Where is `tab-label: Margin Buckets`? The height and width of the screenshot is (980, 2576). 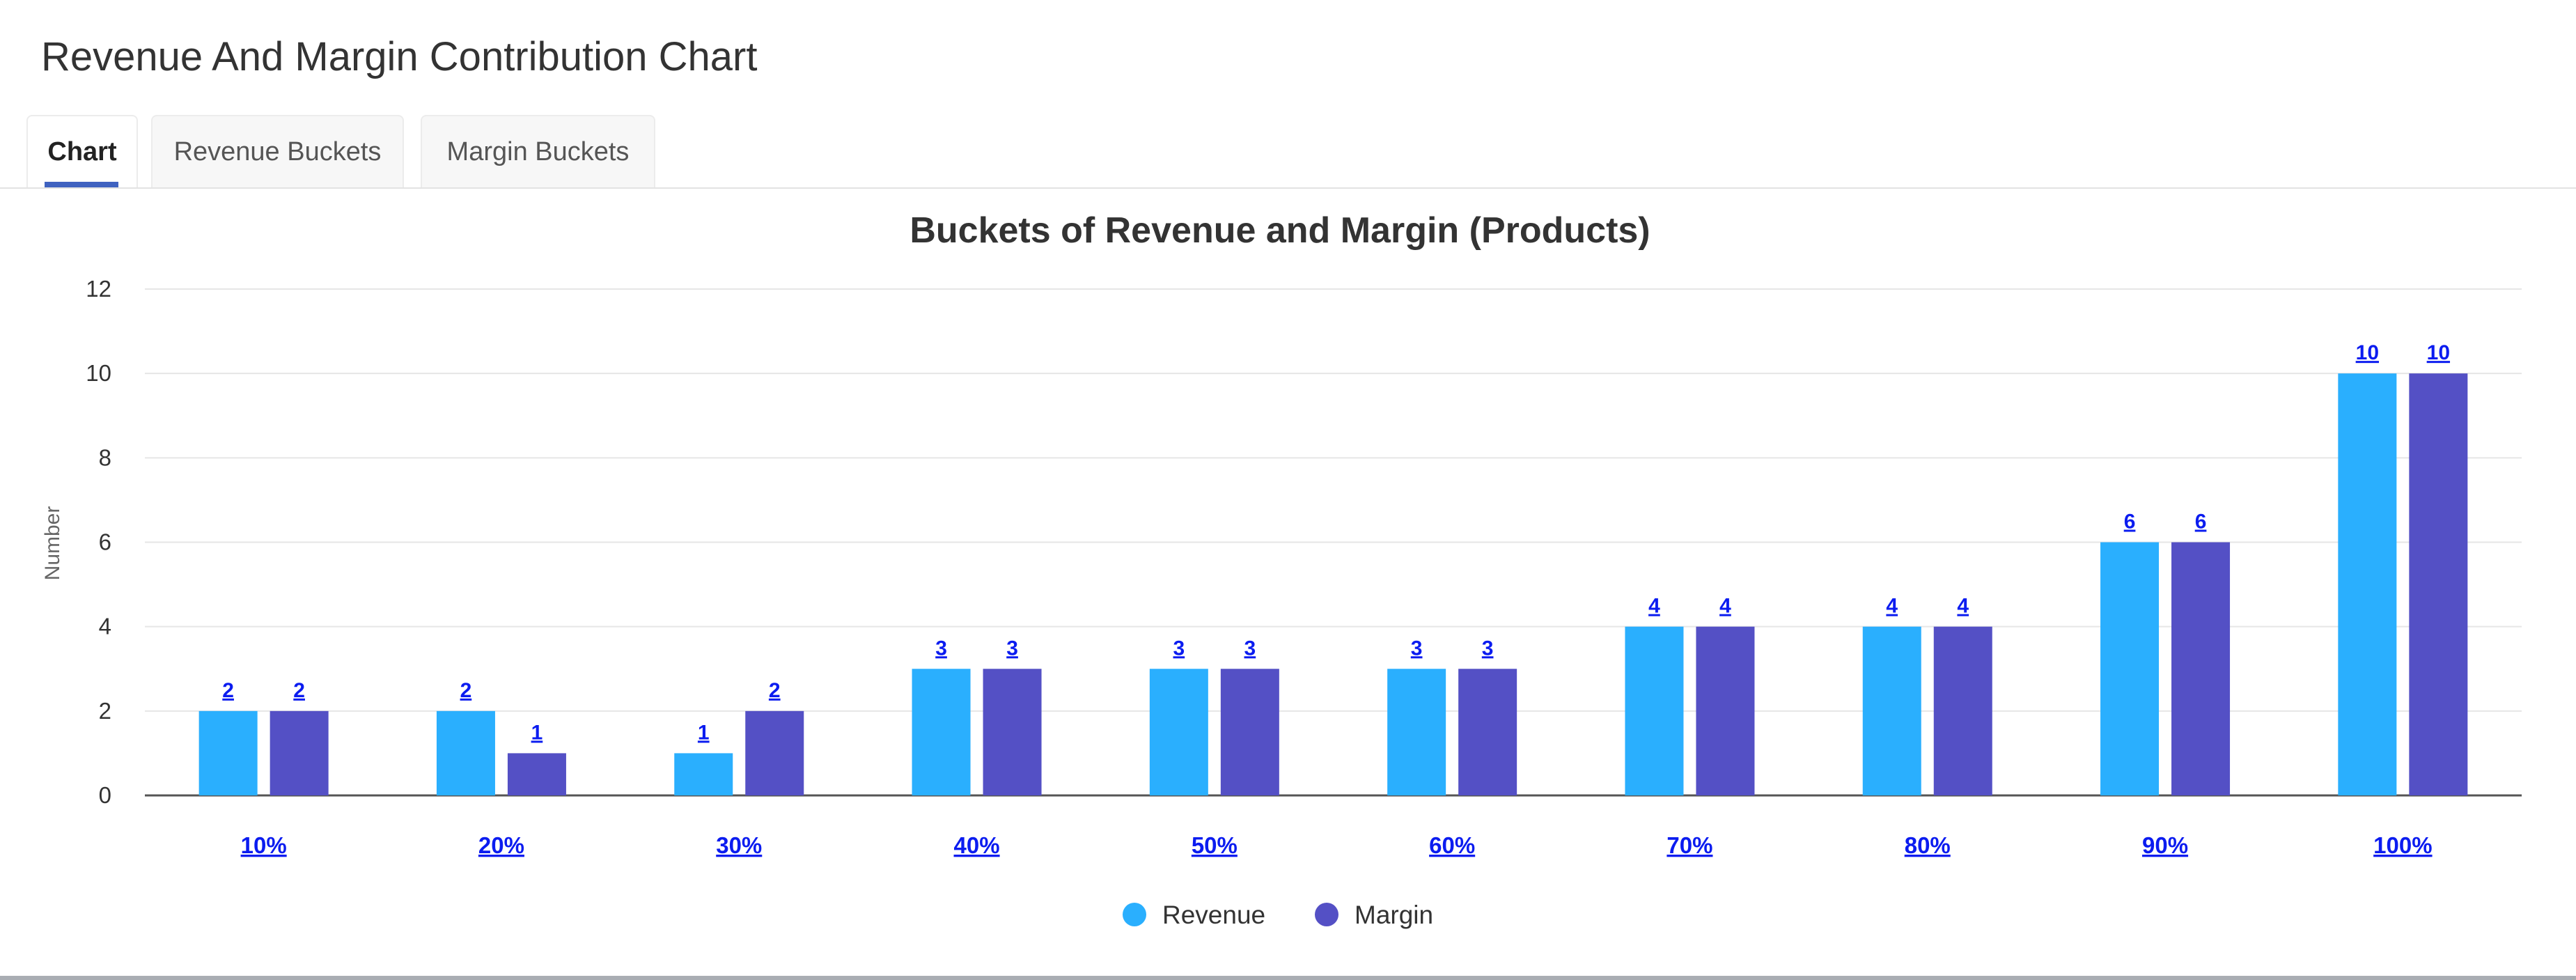 tab-label: Margin Buckets is located at coordinates (538, 152).